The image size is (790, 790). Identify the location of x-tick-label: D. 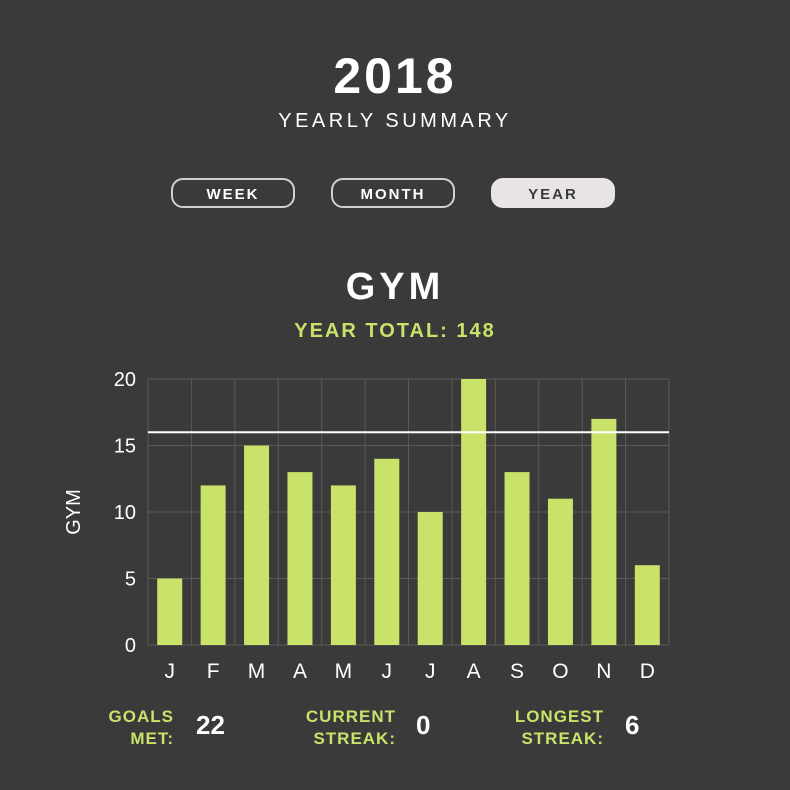
(647, 671).